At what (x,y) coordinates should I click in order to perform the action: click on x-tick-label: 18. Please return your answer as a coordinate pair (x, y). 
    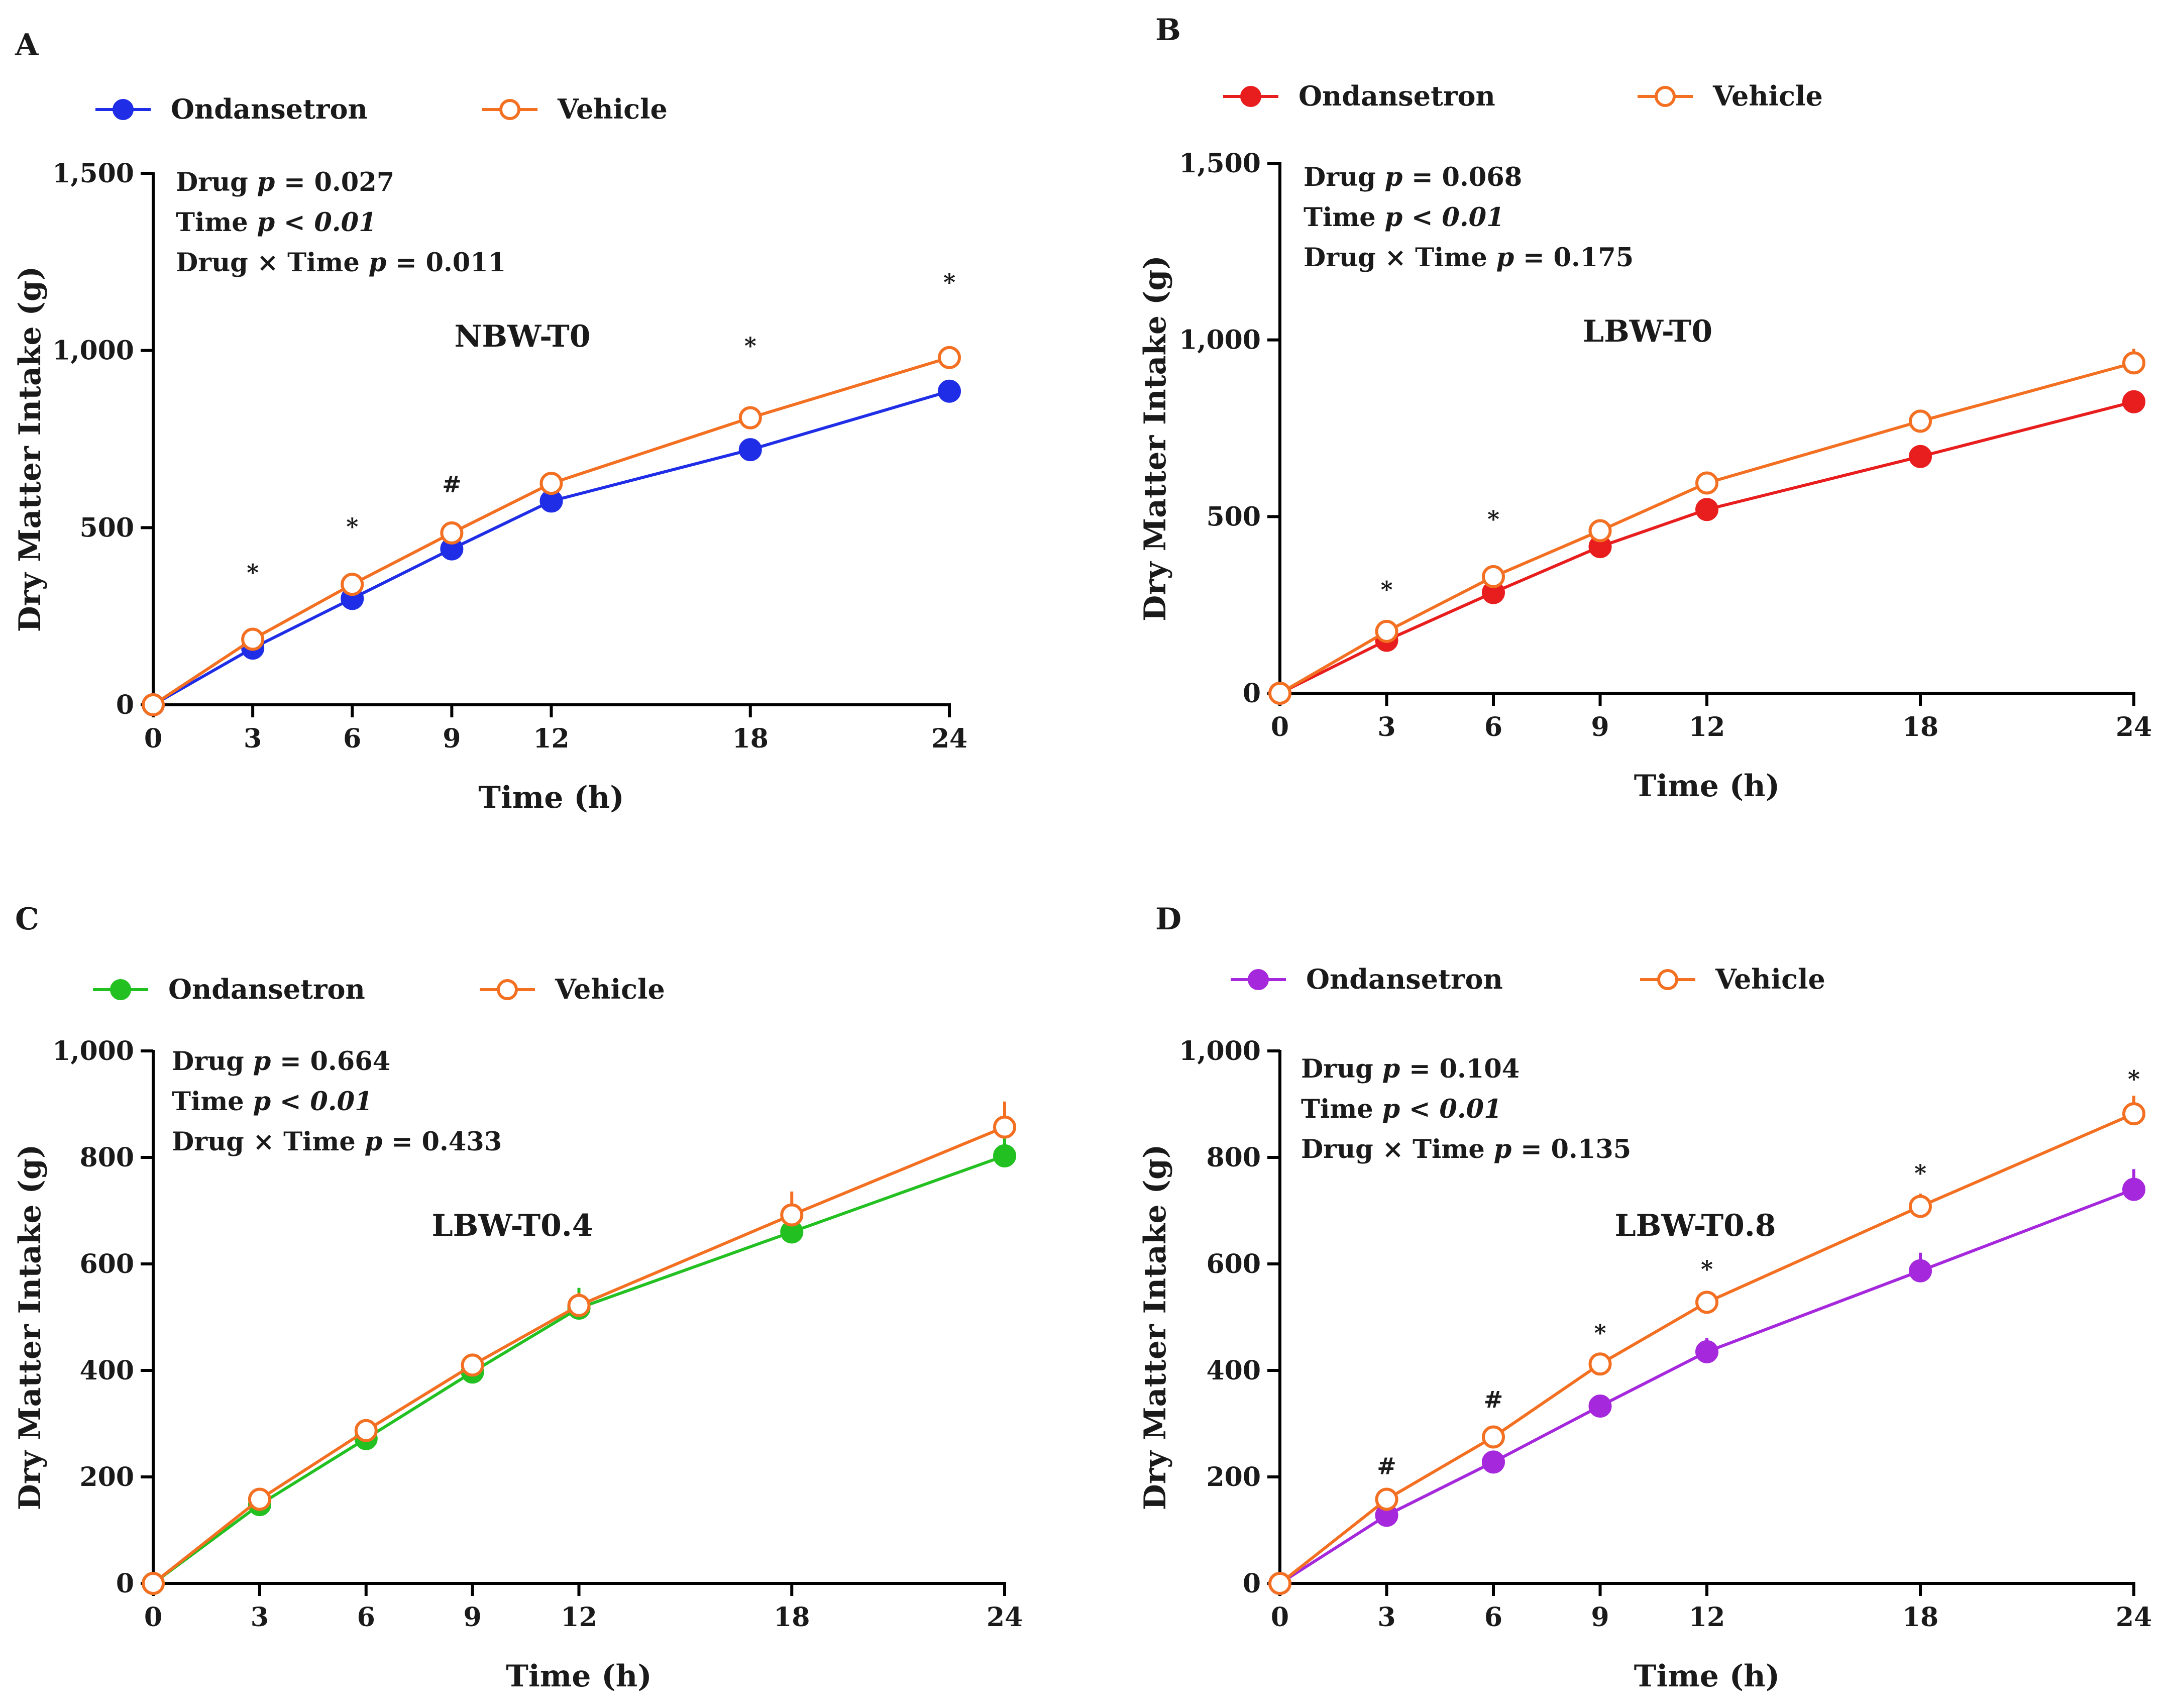
    Looking at the image, I should click on (750, 738).